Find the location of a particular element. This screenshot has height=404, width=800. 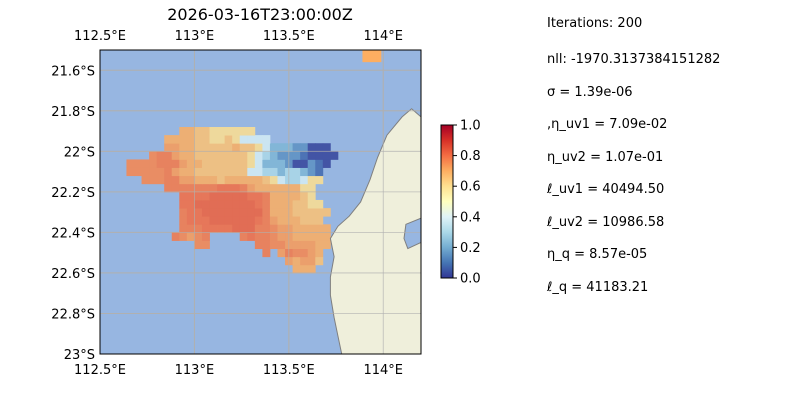

x-tick-label-bottom: 113°E is located at coordinates (195, 370).